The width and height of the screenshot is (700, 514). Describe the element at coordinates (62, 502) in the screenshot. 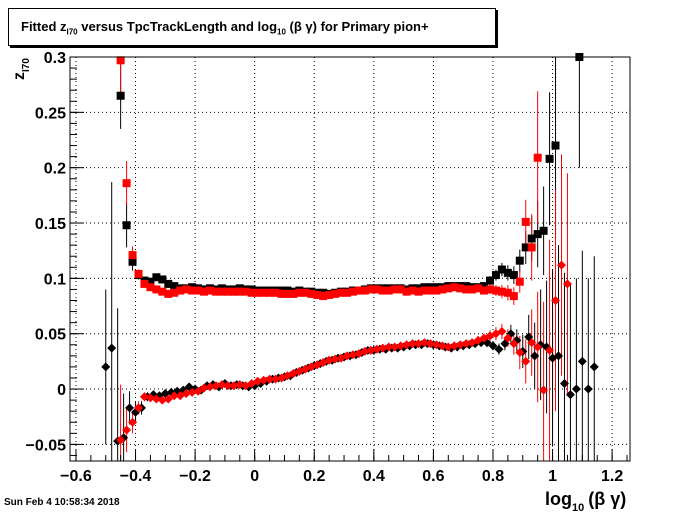

I see `timestamp: Sun Feb 4 10:58:34 2018` at that location.